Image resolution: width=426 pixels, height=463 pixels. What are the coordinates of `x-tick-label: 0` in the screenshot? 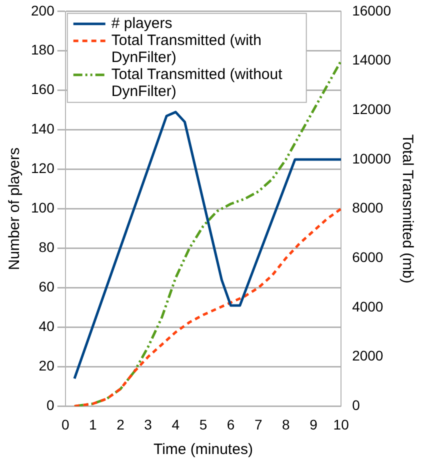 It's located at (65, 424).